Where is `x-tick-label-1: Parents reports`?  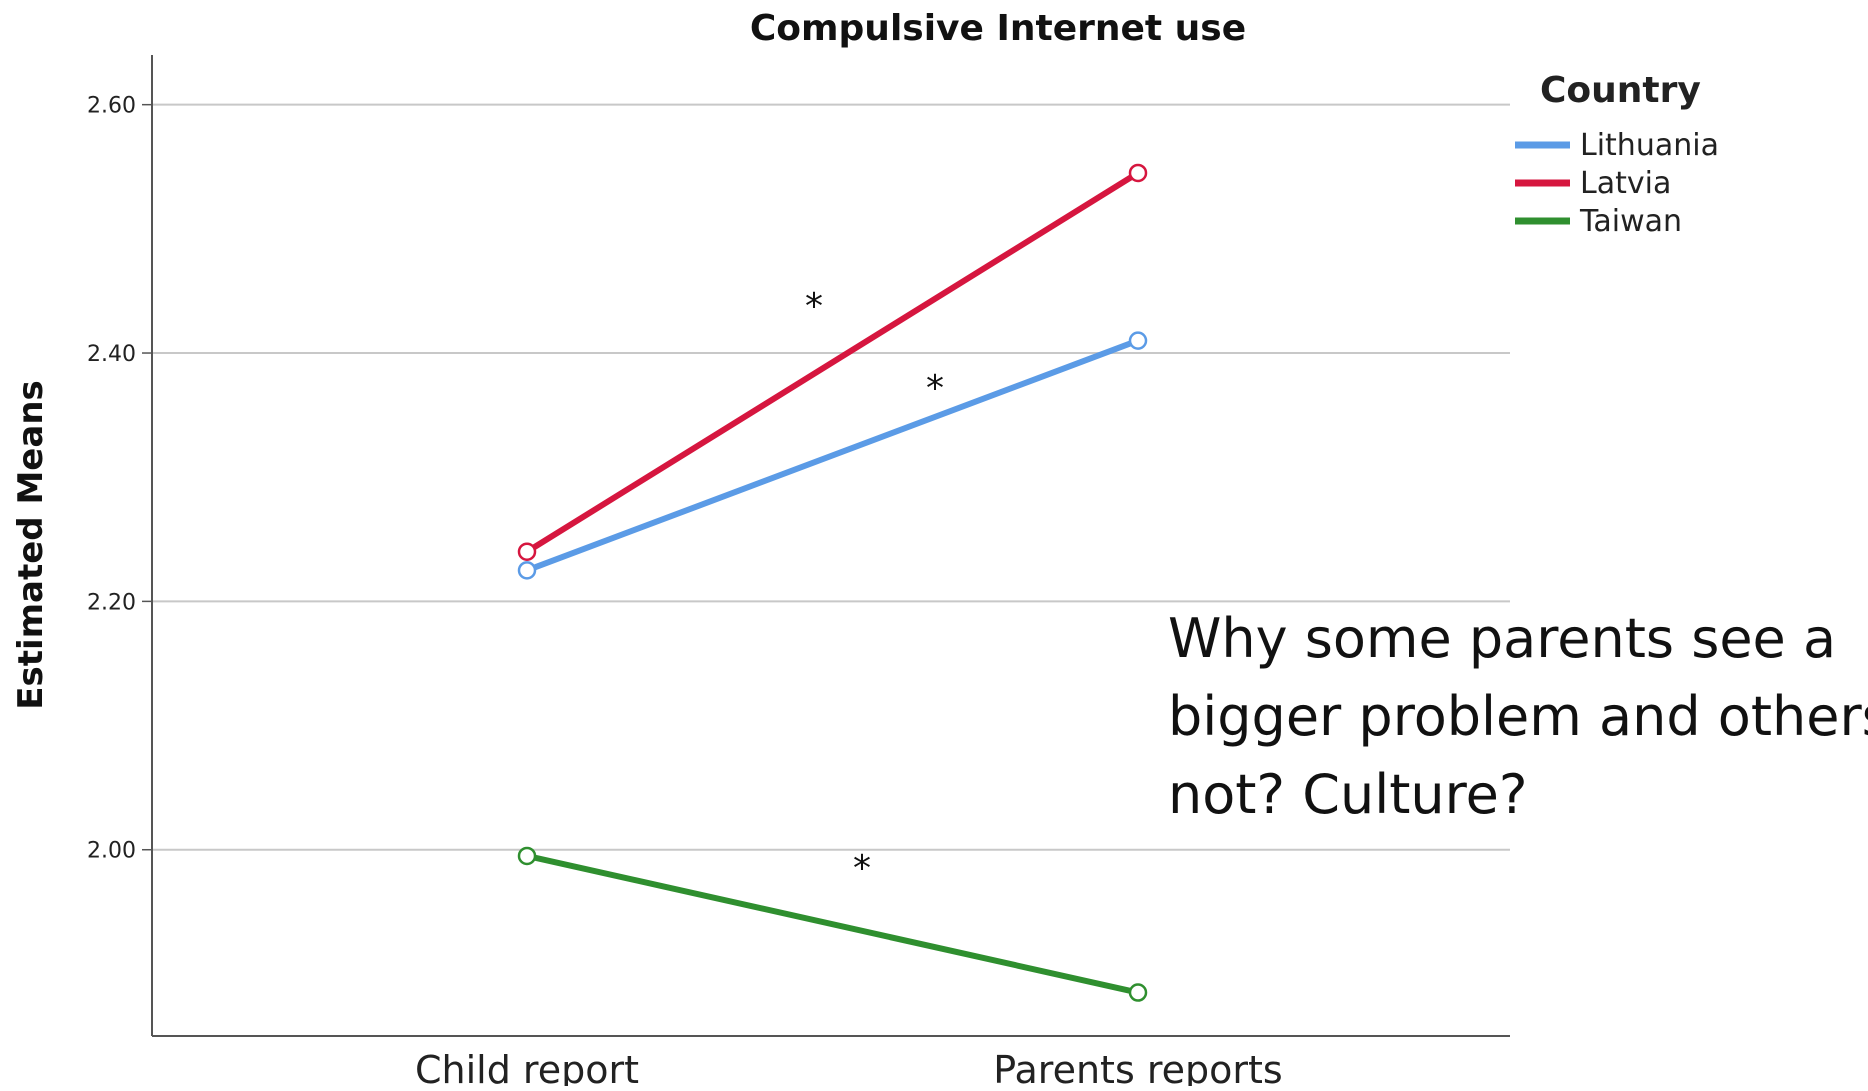 x-tick-label-1: Parents reports is located at coordinates (1137, 1067).